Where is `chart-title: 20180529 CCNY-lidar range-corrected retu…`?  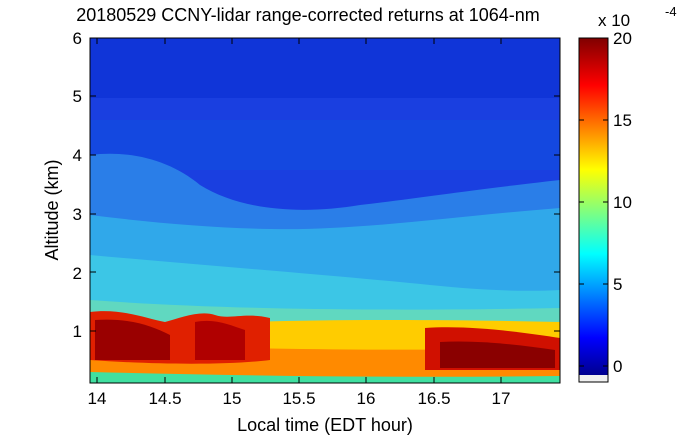
chart-title: 20180529 CCNY-lidar range-corrected retu… is located at coordinates (308, 15).